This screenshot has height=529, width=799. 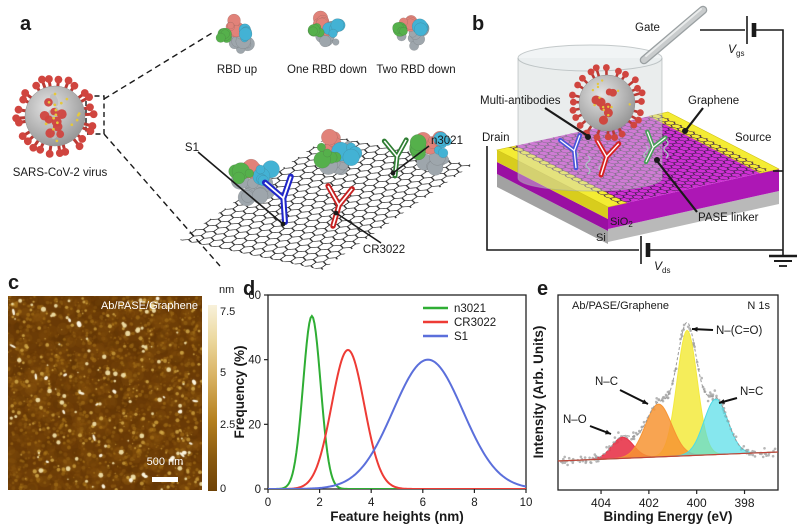 I want to click on e-xaxis-title: Binding Energy (eV), so click(x=667, y=516).